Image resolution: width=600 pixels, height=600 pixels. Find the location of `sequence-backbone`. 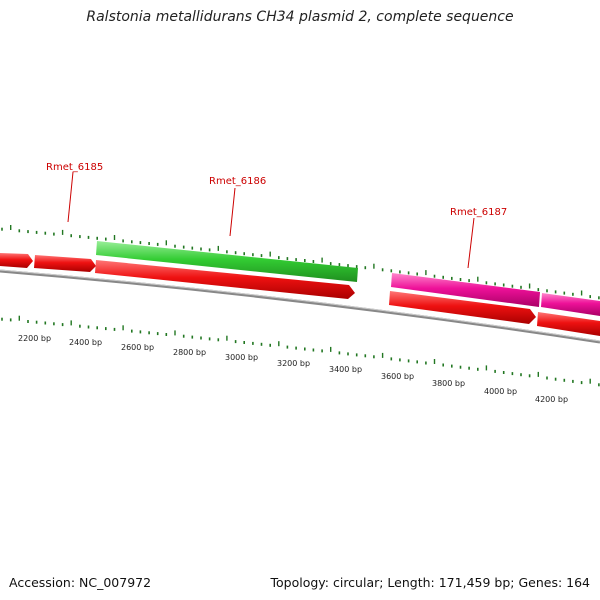

sequence-backbone is located at coordinates (300, 306).